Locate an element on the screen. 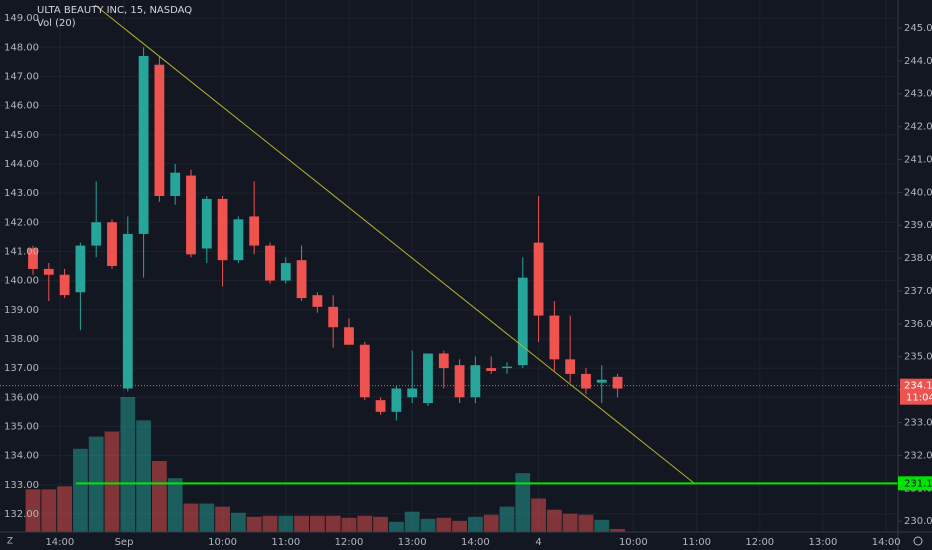 The height and width of the screenshot is (550, 932). y-tick-label: 145.00 is located at coordinates (21, 135).